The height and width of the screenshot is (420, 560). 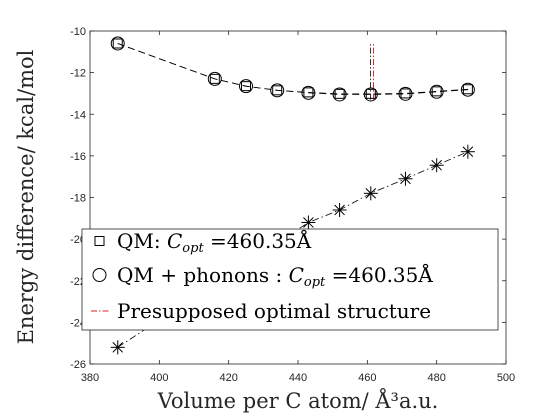 I want to click on x-axis-label: Volume per C atom/ Å³a.u., so click(x=298, y=400).